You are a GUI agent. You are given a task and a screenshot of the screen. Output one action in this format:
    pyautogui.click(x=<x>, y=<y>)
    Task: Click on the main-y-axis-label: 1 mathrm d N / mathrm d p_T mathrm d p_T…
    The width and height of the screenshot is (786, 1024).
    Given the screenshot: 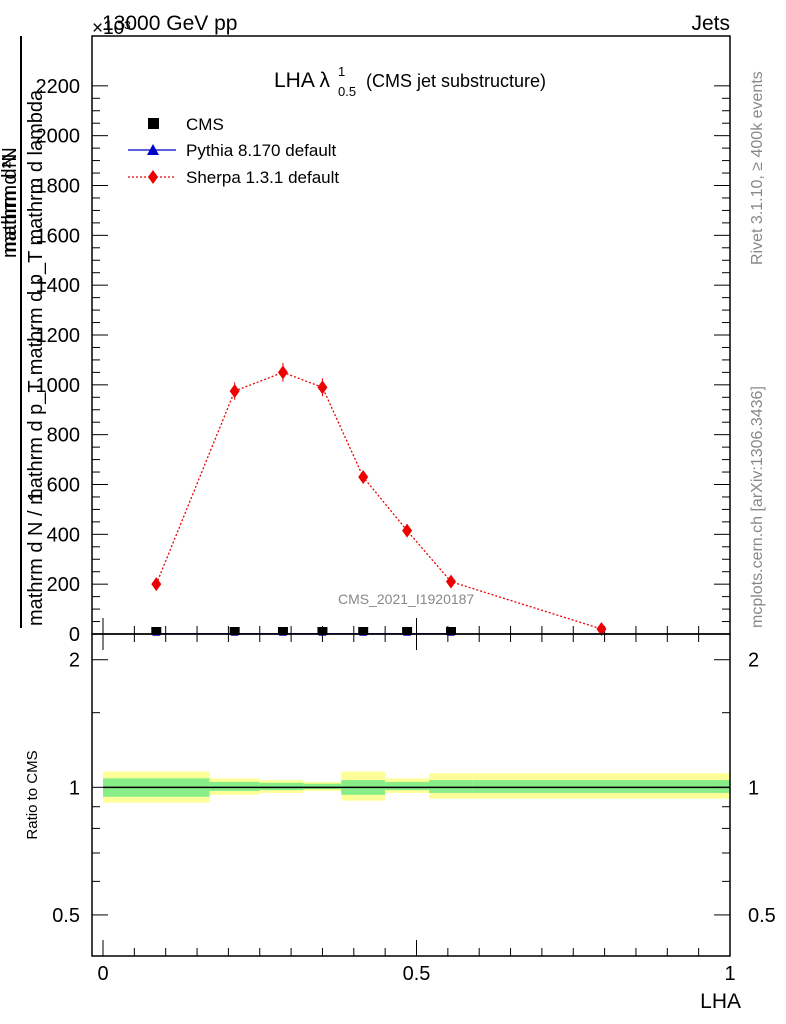 What is the action you would take?
    pyautogui.click(x=23, y=332)
    